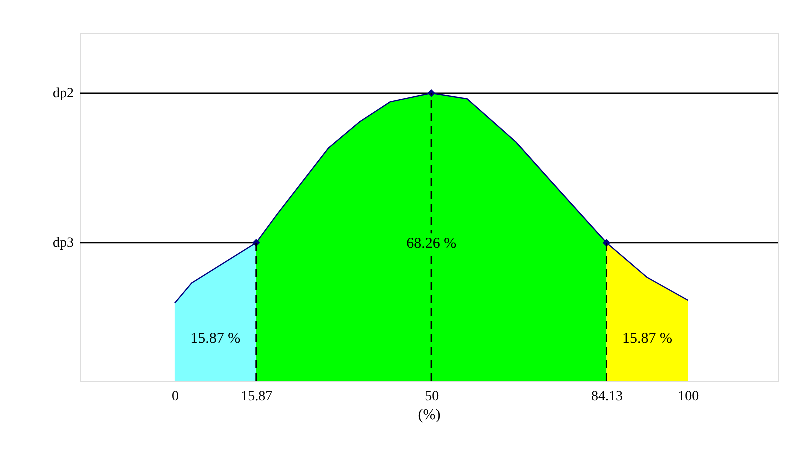  Describe the element at coordinates (63, 94) in the screenshot. I see `ref-line-label: dp2` at that location.